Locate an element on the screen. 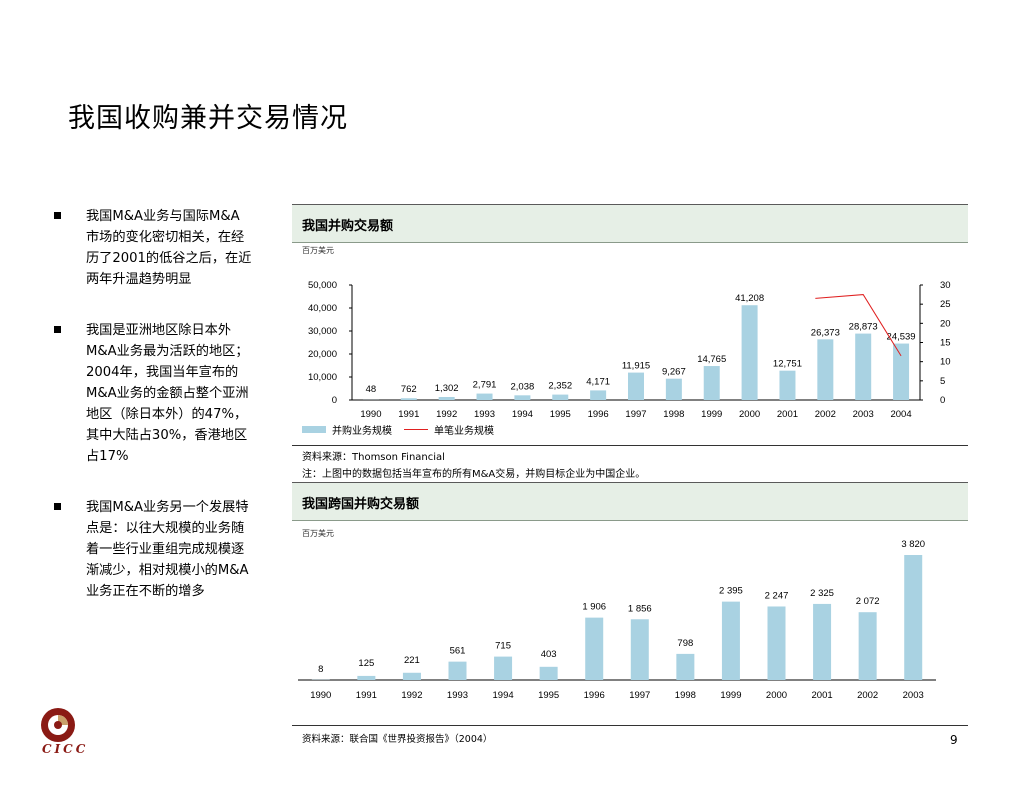 This screenshot has width=1024, height=791. y-tick-label: 0 is located at coordinates (334, 400).